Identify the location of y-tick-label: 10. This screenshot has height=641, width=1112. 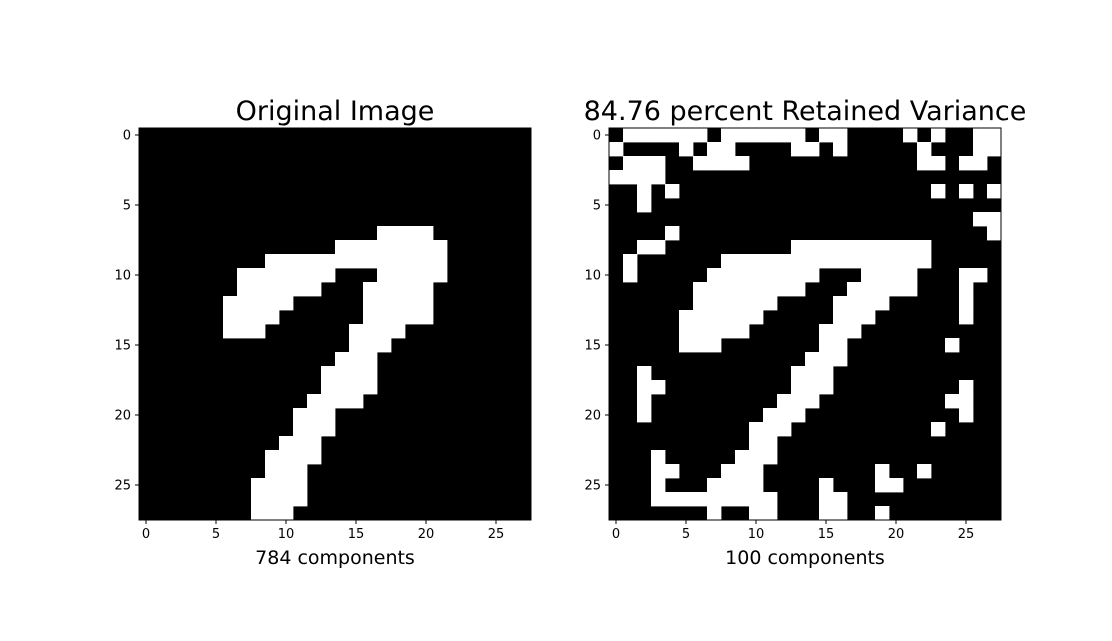
(592, 276).